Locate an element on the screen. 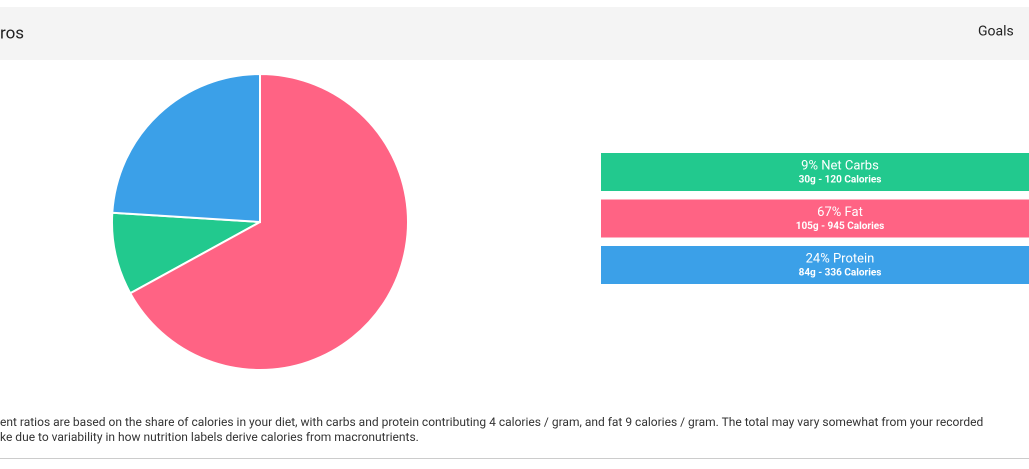  goals-tab: Goals is located at coordinates (996, 32).